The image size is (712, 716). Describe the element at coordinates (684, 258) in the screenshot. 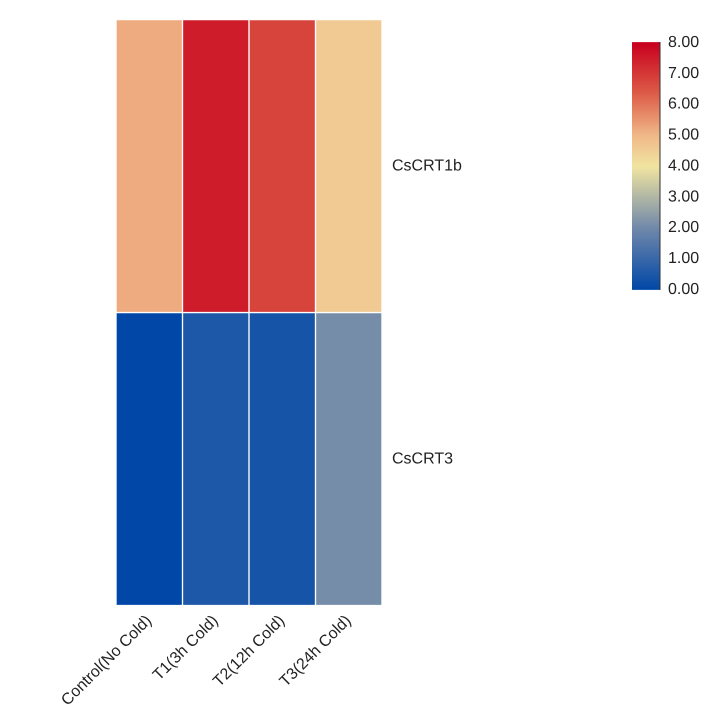

I see `color-bar-label: 1.00` at that location.